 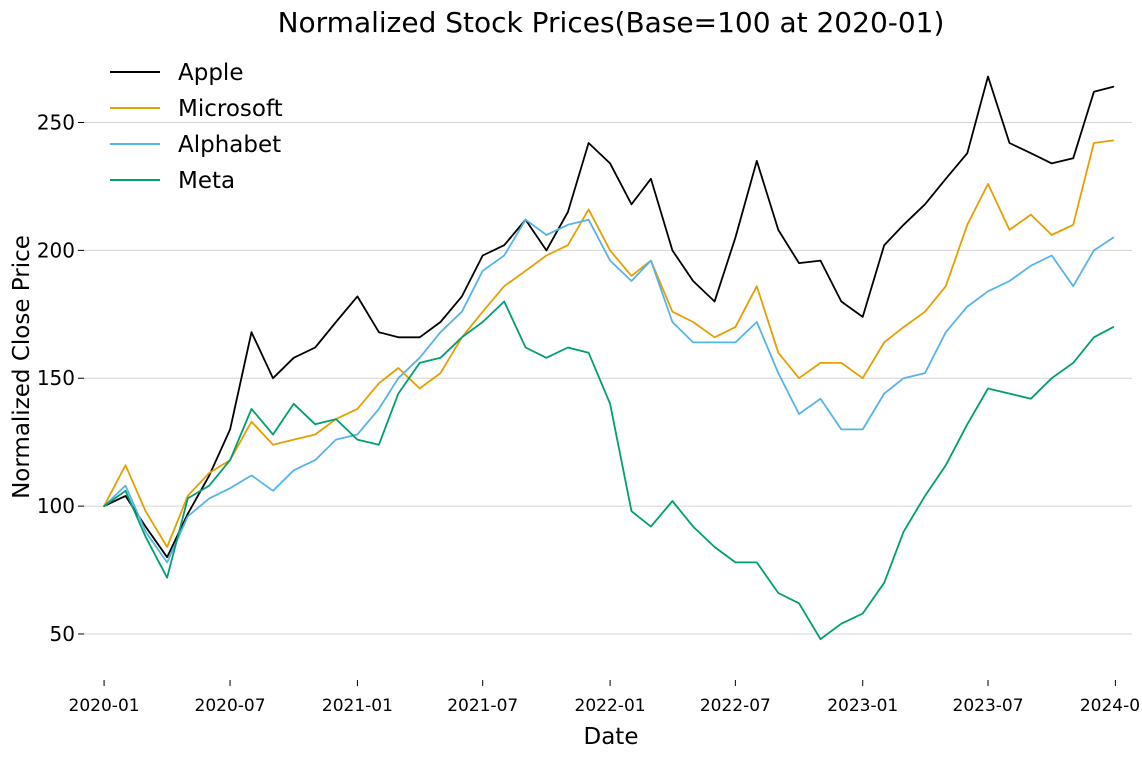 I want to click on y-tick-label: 250, so click(x=56, y=122).